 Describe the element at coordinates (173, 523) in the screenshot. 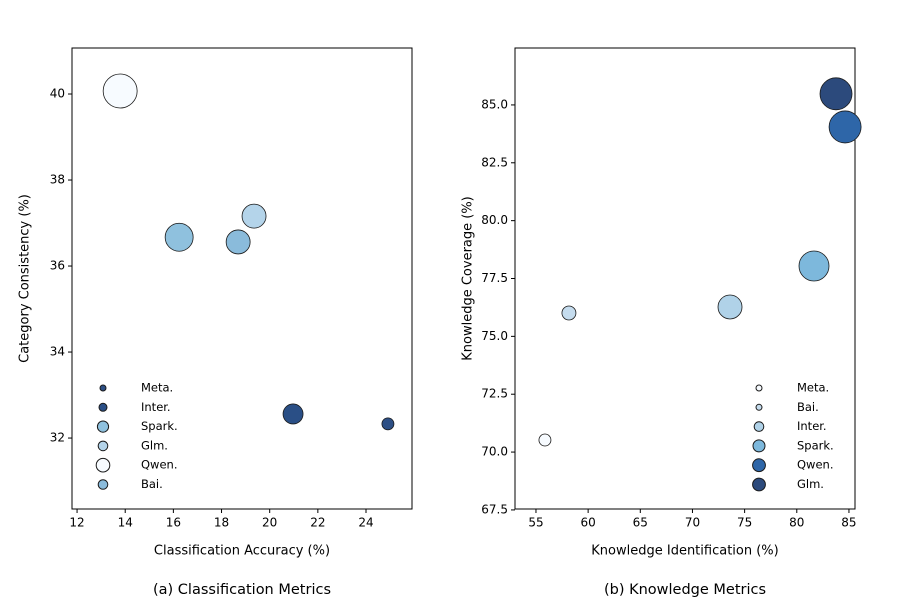

I see `x-tick-label: 16` at that location.